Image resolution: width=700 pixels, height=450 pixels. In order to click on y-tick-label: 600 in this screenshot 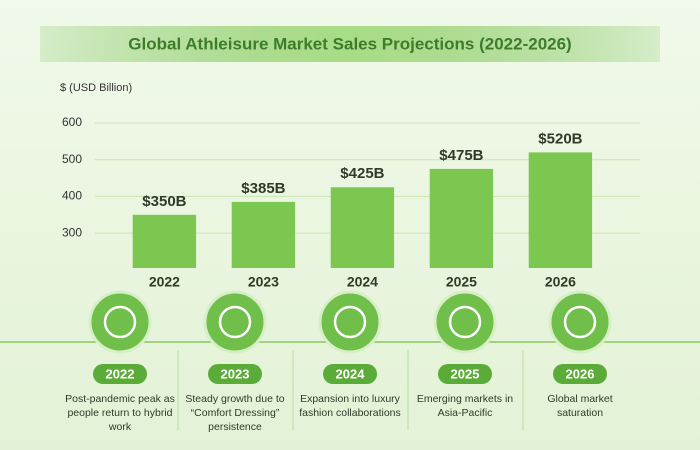, I will do `click(72, 122)`.